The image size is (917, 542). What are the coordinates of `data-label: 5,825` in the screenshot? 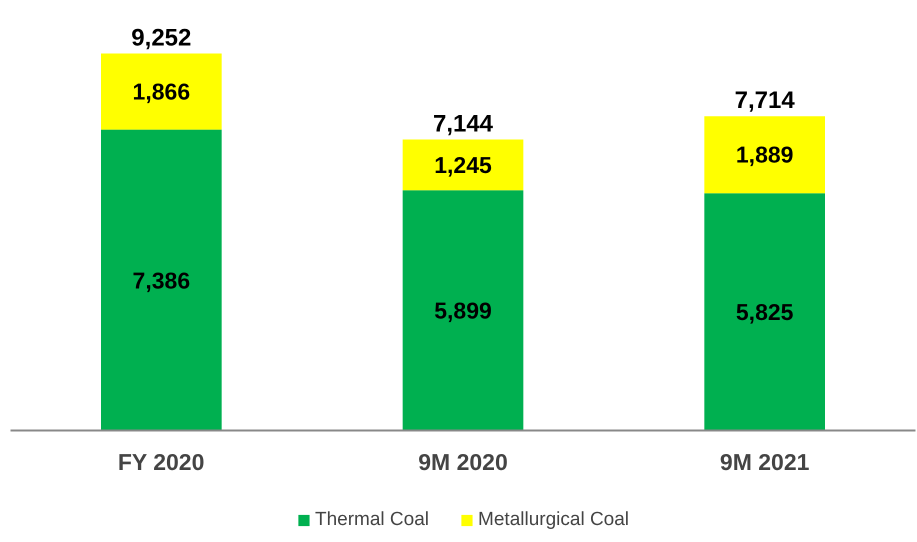 It's located at (765, 312).